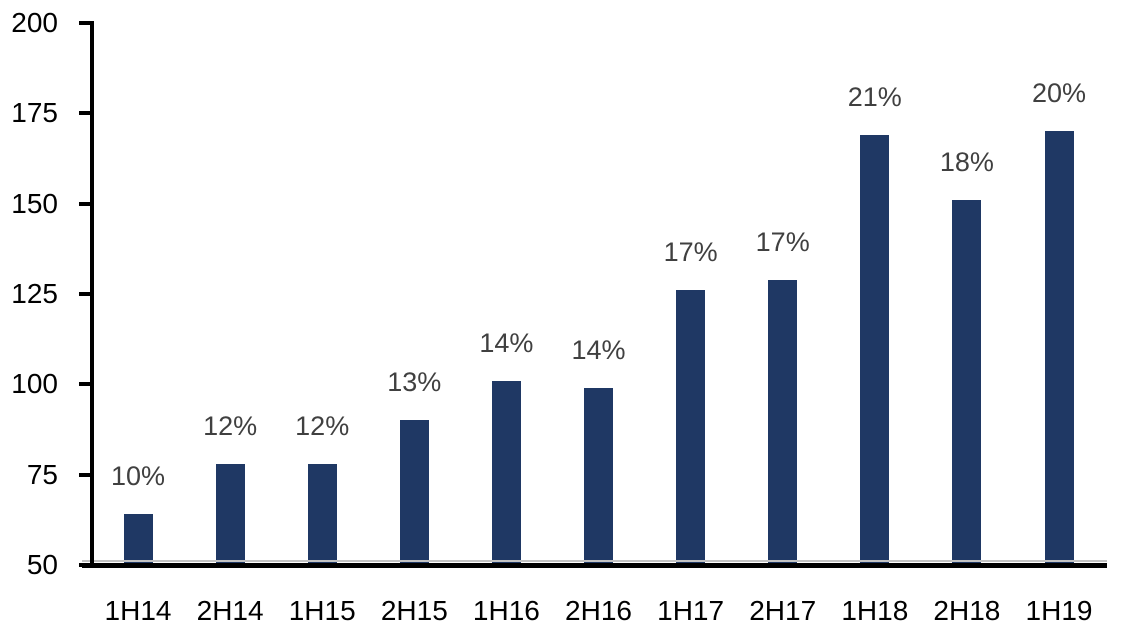 The width and height of the screenshot is (1129, 641). What do you see at coordinates (506, 610) in the screenshot?
I see `x-axis-label: 1H16` at bounding box center [506, 610].